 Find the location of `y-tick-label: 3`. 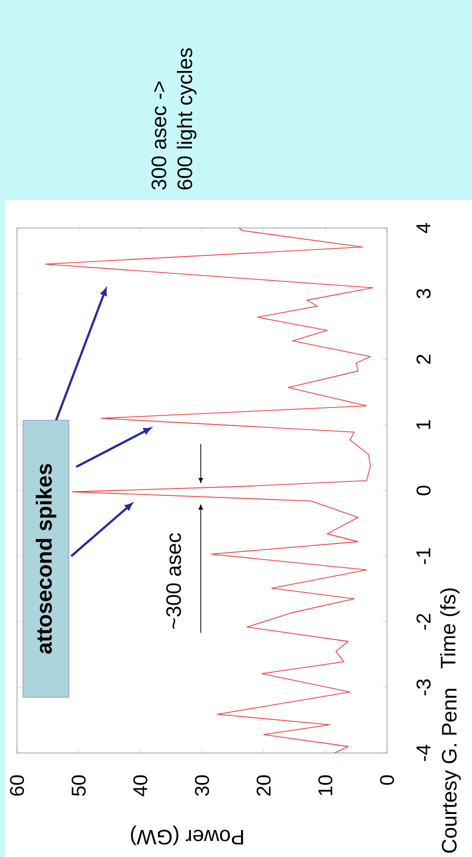

y-tick-label: 3 is located at coordinates (423, 293).